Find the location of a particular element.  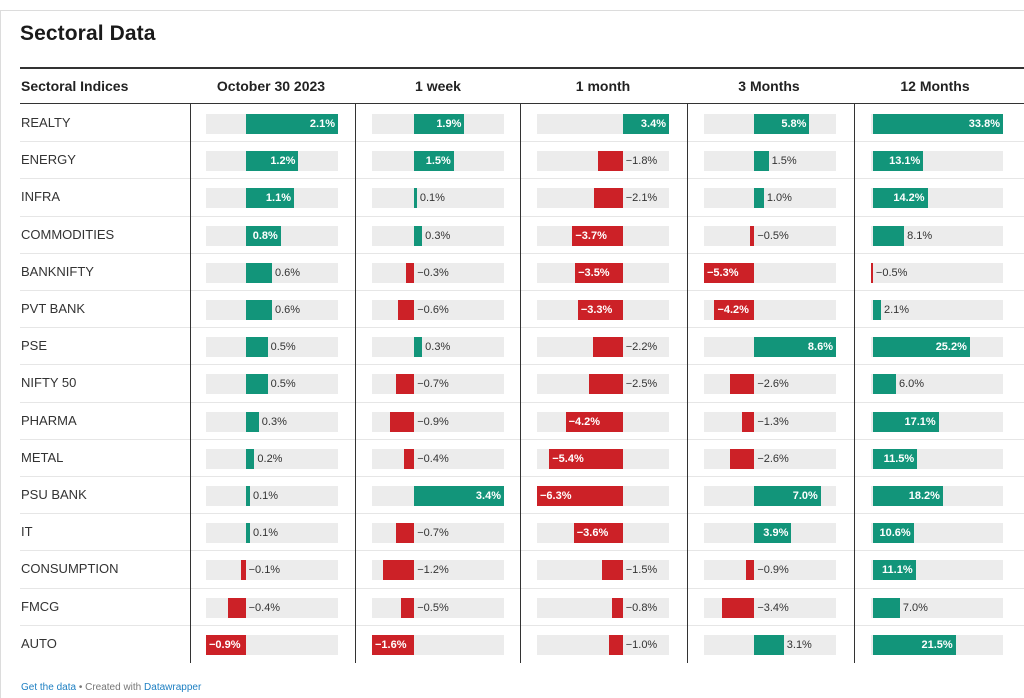

row-label: INFRA is located at coordinates (40, 197).